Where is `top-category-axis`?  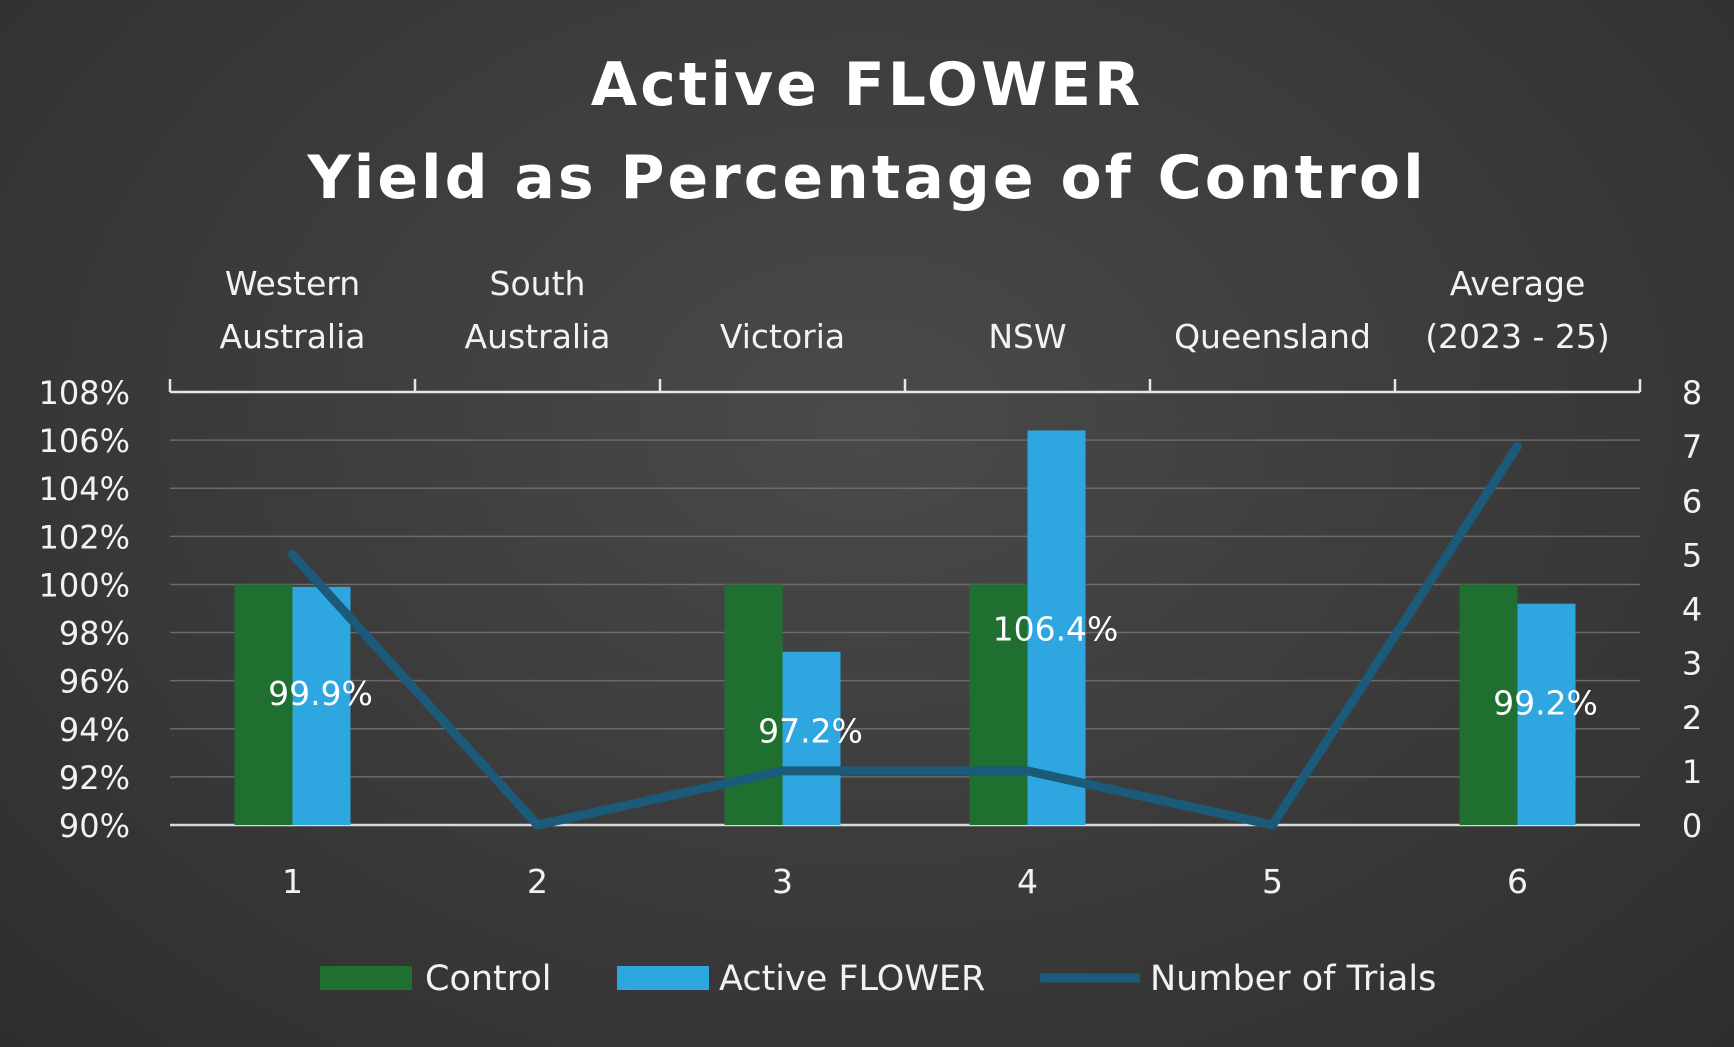 top-category-axis is located at coordinates (905, 386).